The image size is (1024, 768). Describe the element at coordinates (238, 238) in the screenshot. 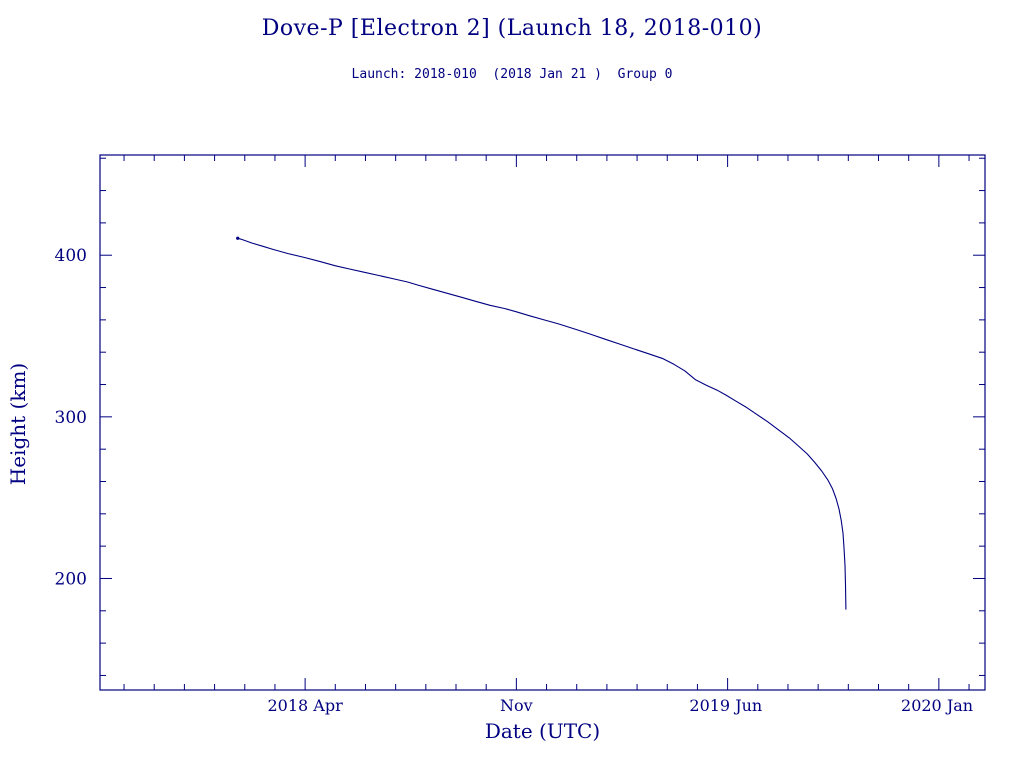

I see `curve-start-marker` at that location.